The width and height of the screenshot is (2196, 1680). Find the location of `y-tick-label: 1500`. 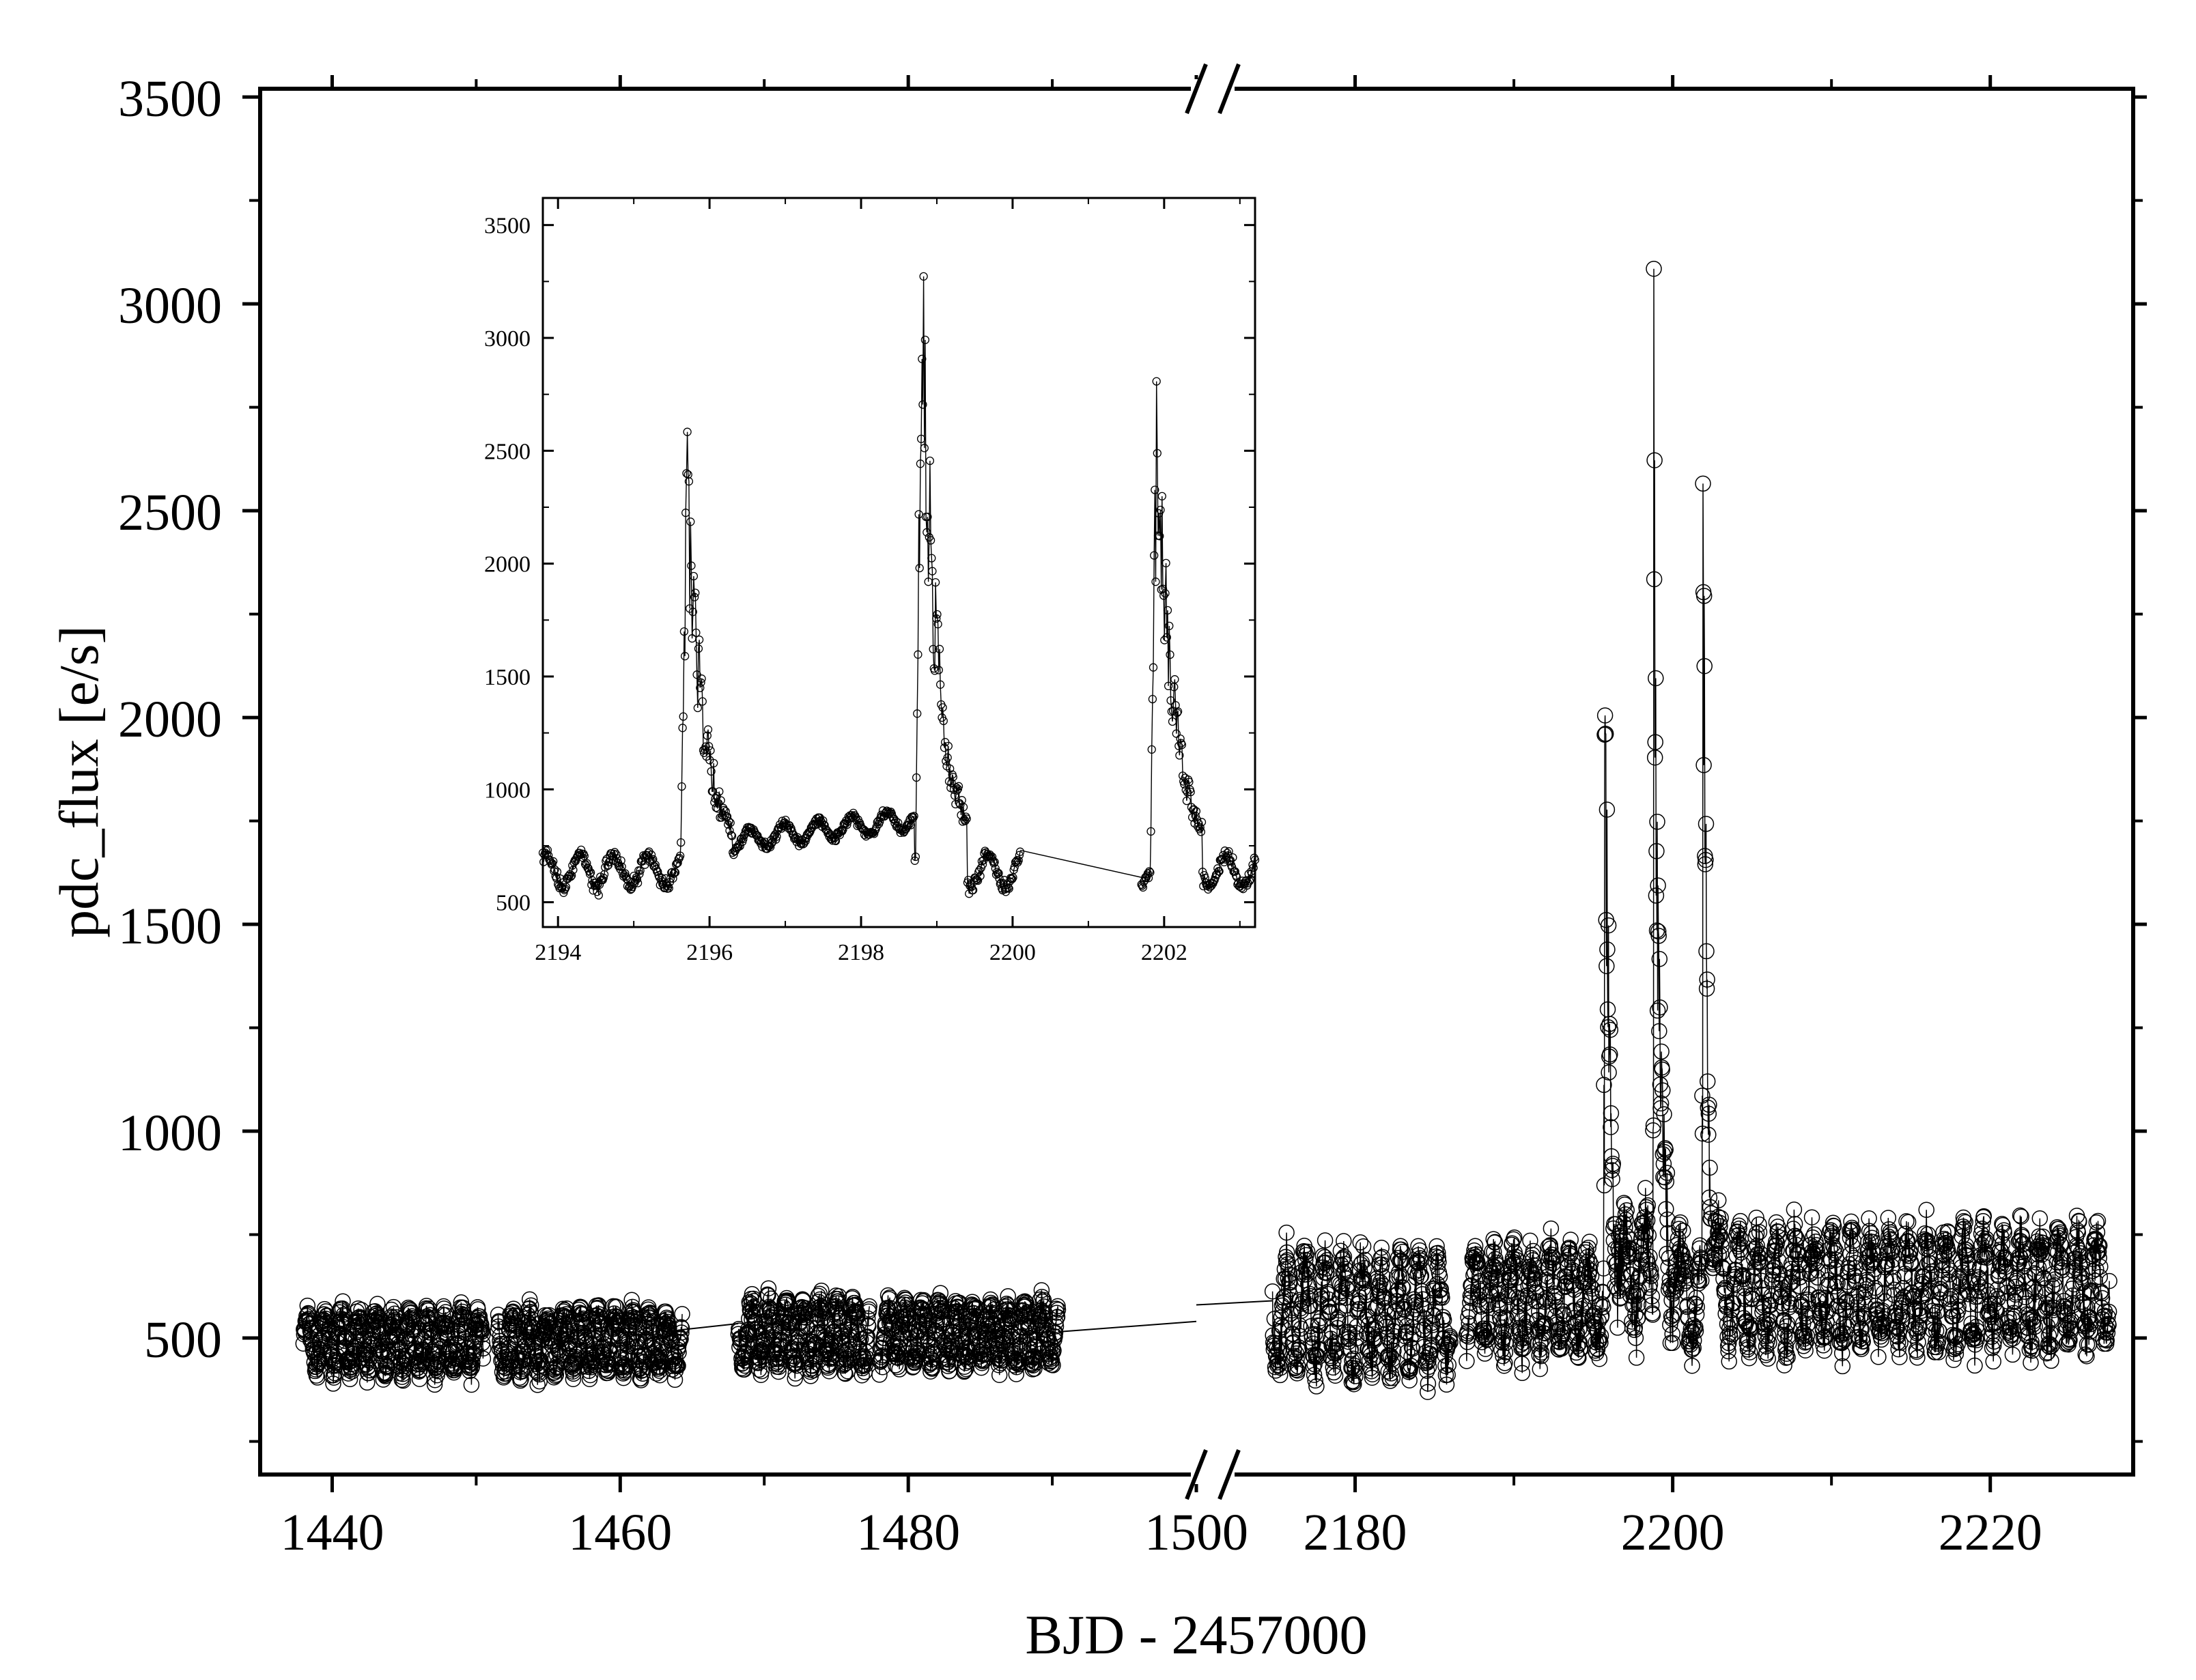

y-tick-label: 1500 is located at coordinates (170, 926).